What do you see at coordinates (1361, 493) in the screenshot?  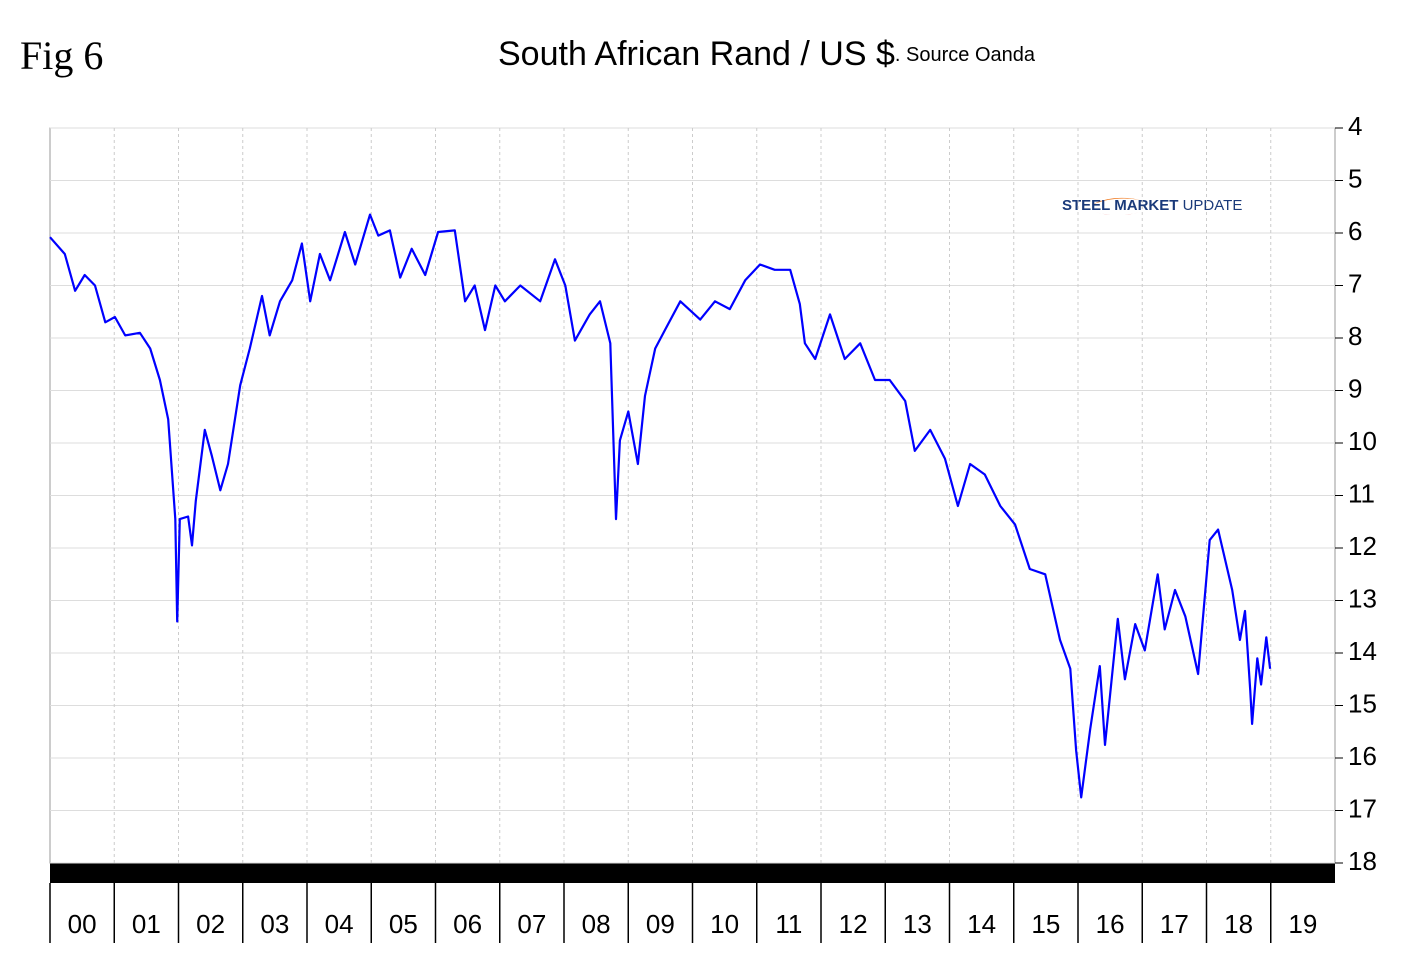 I see `y-tick-label: 11` at bounding box center [1361, 493].